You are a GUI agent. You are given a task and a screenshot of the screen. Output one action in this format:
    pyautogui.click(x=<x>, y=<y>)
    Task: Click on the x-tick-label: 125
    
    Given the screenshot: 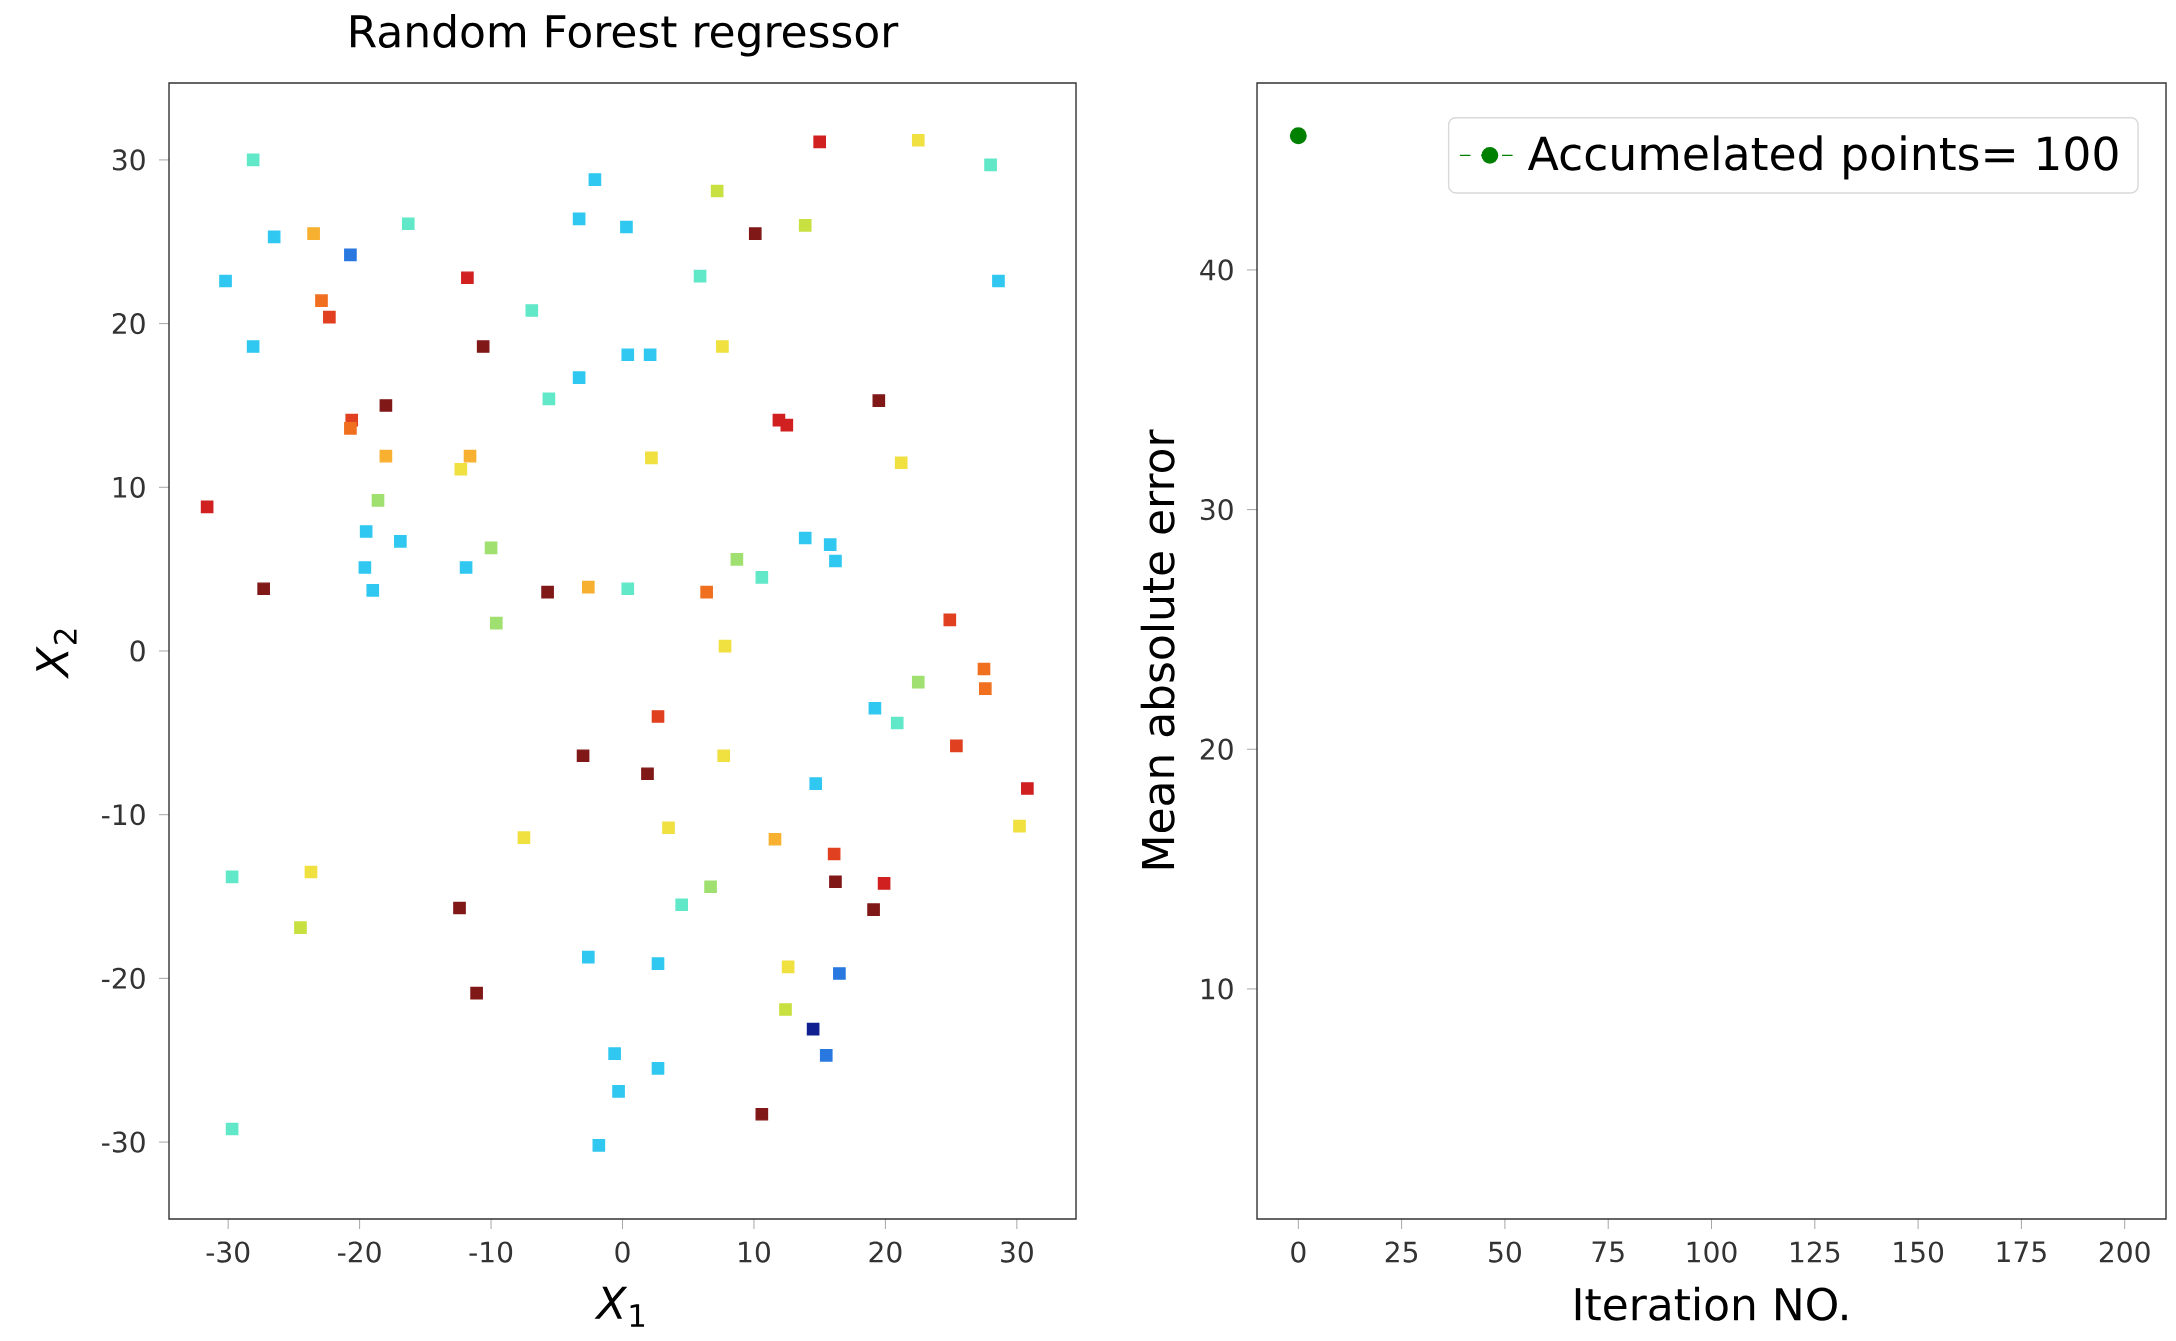 What is the action you would take?
    pyautogui.click(x=1815, y=1252)
    